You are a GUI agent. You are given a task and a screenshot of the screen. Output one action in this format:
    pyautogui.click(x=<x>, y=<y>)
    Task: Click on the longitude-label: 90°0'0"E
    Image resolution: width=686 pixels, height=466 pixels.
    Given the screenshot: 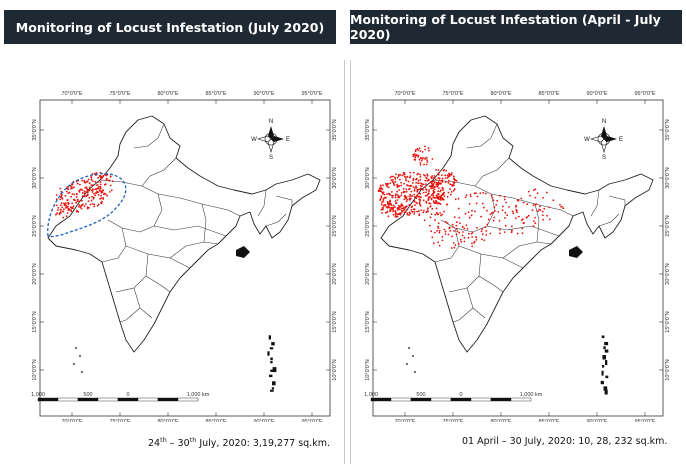 What is the action you would take?
    pyautogui.click(x=596, y=94)
    